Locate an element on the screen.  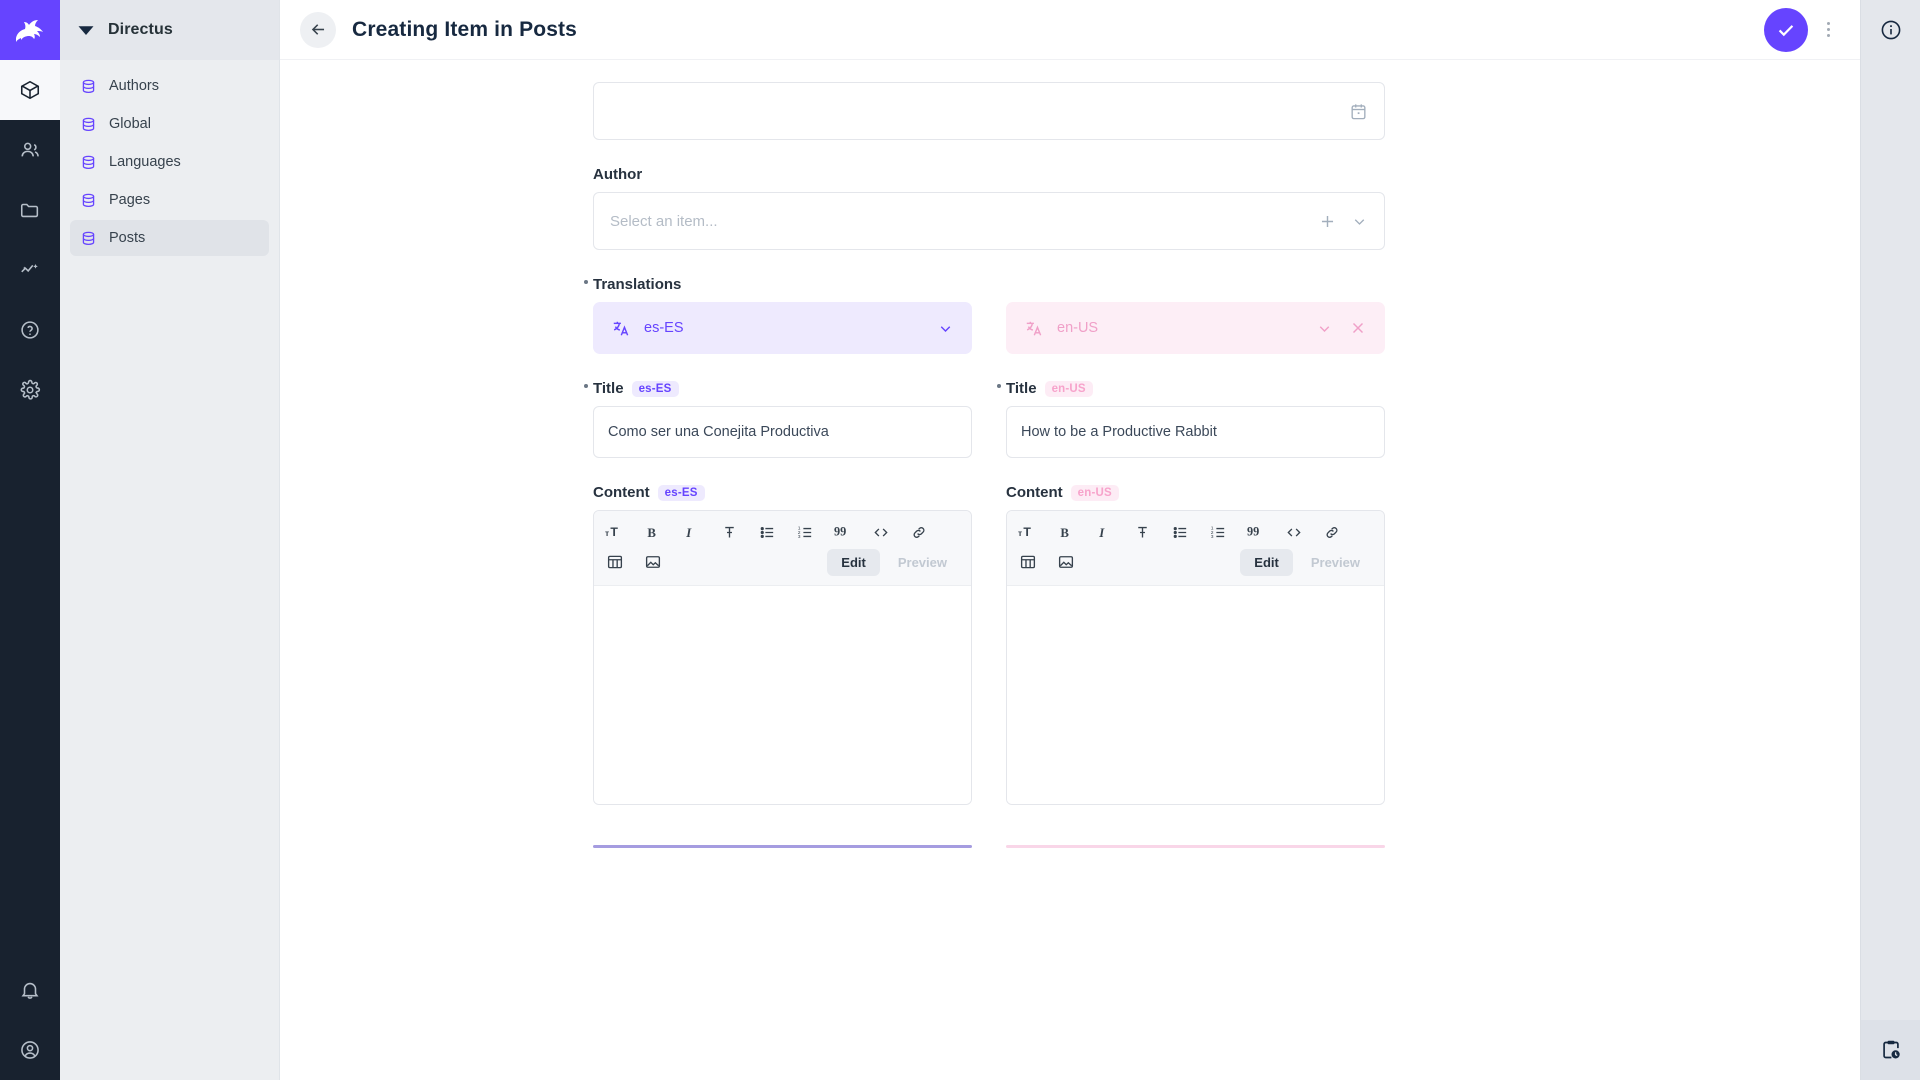
plus-icon is located at coordinates (1327, 221).